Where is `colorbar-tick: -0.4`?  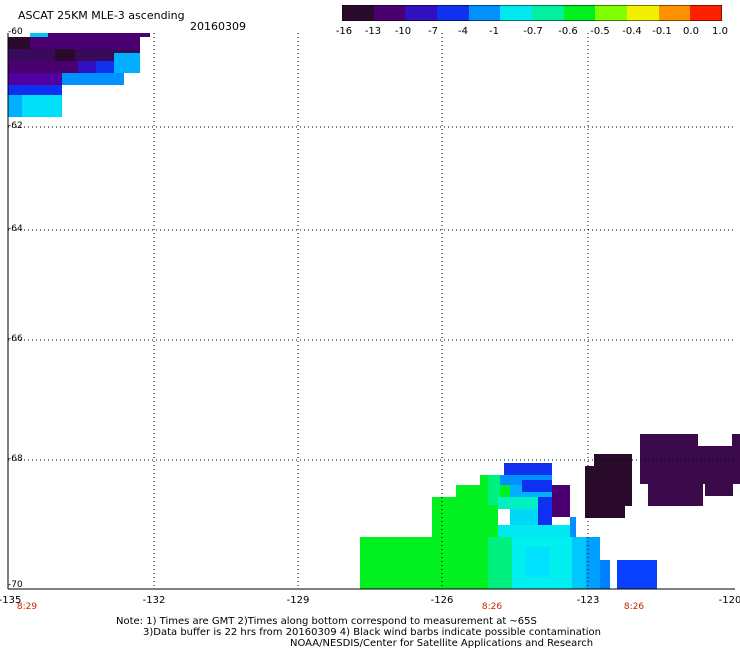 colorbar-tick: -0.4 is located at coordinates (632, 31).